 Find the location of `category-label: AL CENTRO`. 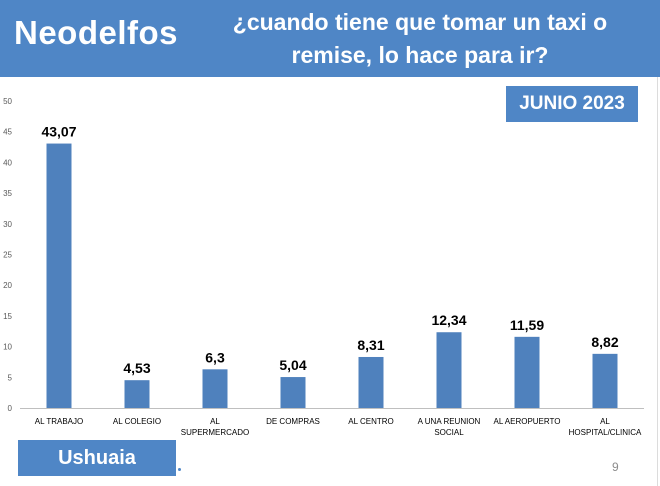

category-label: AL CENTRO is located at coordinates (371, 421).